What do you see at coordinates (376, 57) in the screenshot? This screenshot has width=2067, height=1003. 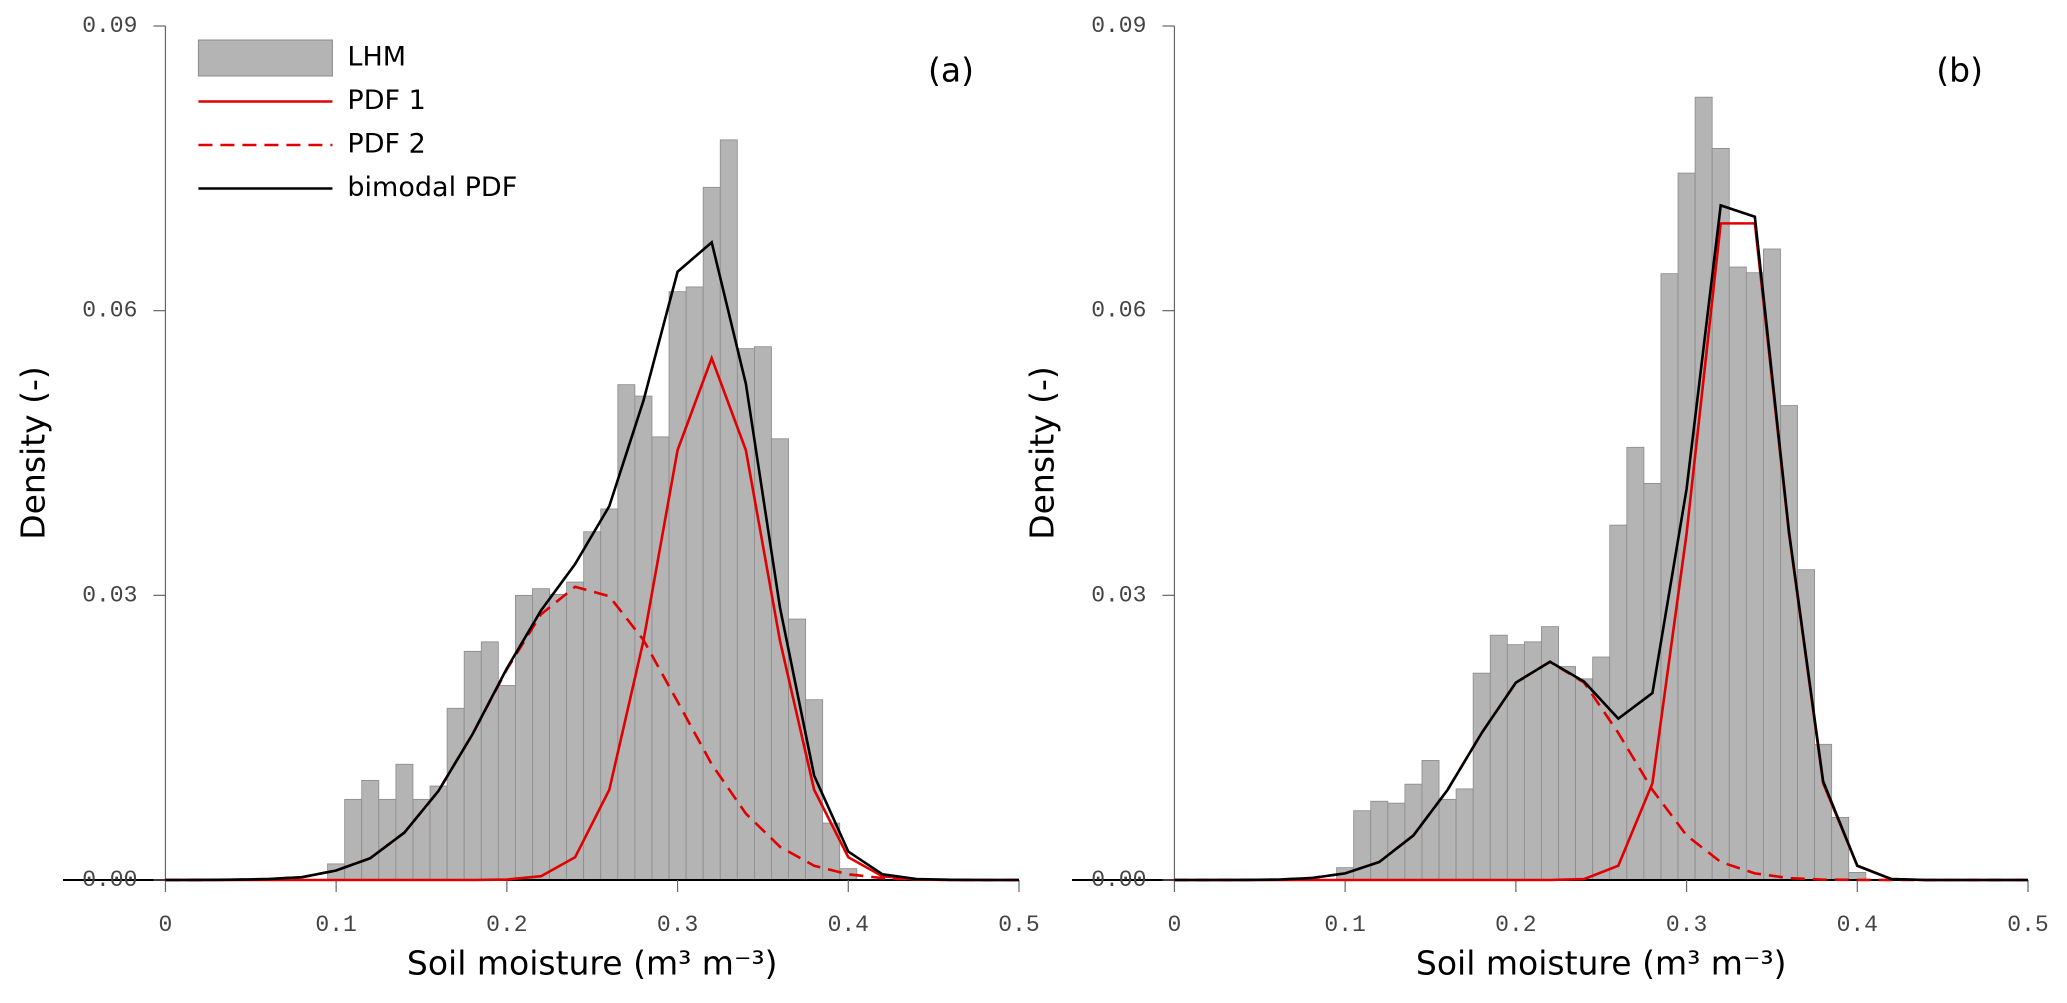 I see `legend-label: LHM` at bounding box center [376, 57].